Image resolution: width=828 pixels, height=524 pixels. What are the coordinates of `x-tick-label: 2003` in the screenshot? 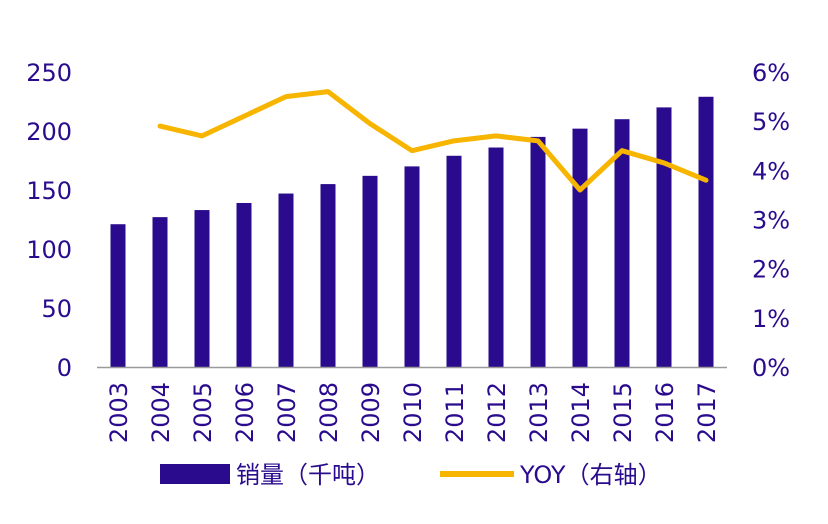 It's located at (119, 412).